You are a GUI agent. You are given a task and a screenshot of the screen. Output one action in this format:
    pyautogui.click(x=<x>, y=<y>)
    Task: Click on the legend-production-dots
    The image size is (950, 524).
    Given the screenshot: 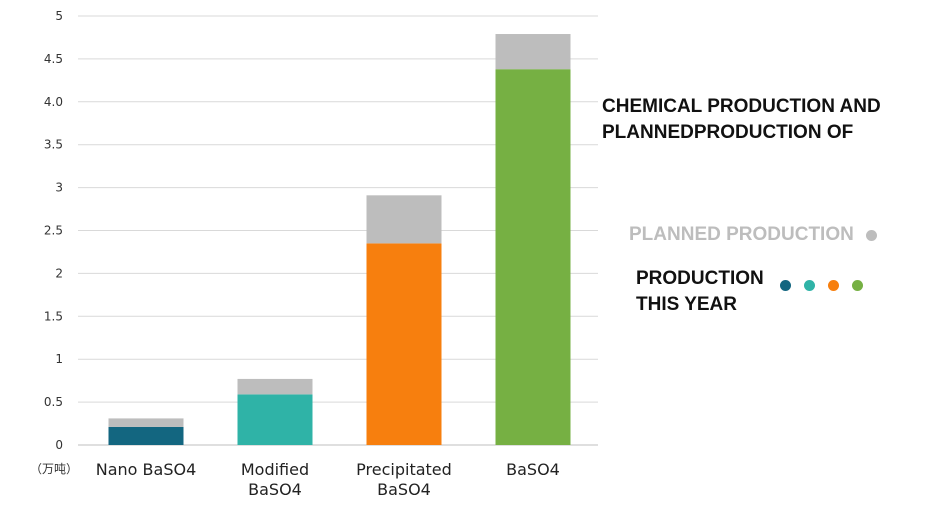 What is the action you would take?
    pyautogui.click(x=821, y=285)
    